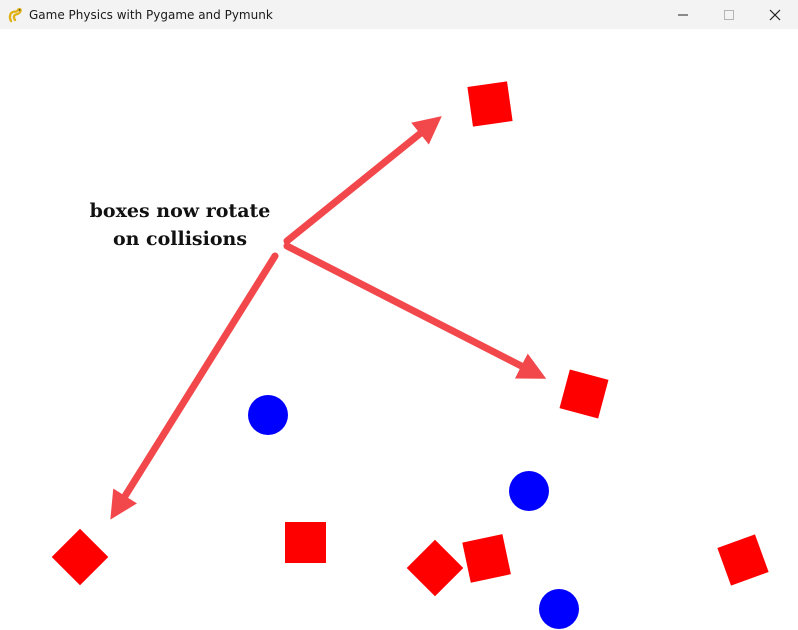 The height and width of the screenshot is (630, 798). I want to click on annotation-text: boxes now rotate on collisions, so click(180, 225).